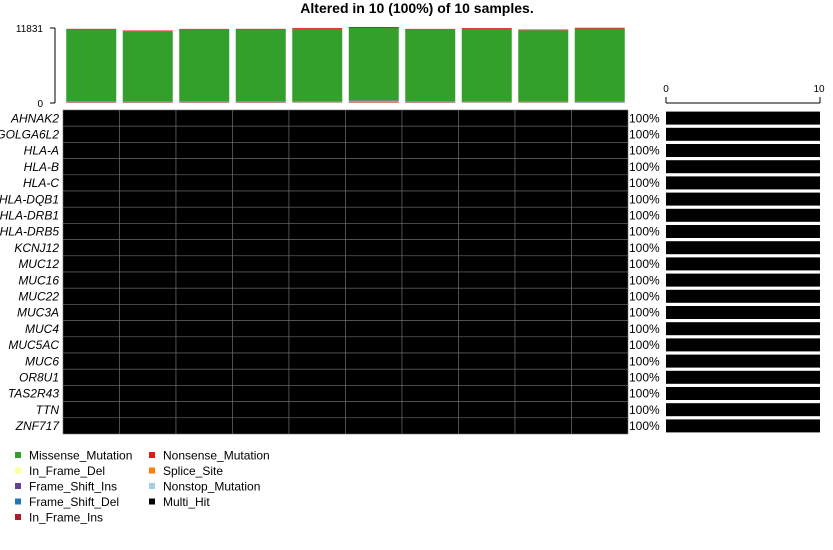  Describe the element at coordinates (743, 118) in the screenshot. I see `gene-bar-ahnak2` at that location.